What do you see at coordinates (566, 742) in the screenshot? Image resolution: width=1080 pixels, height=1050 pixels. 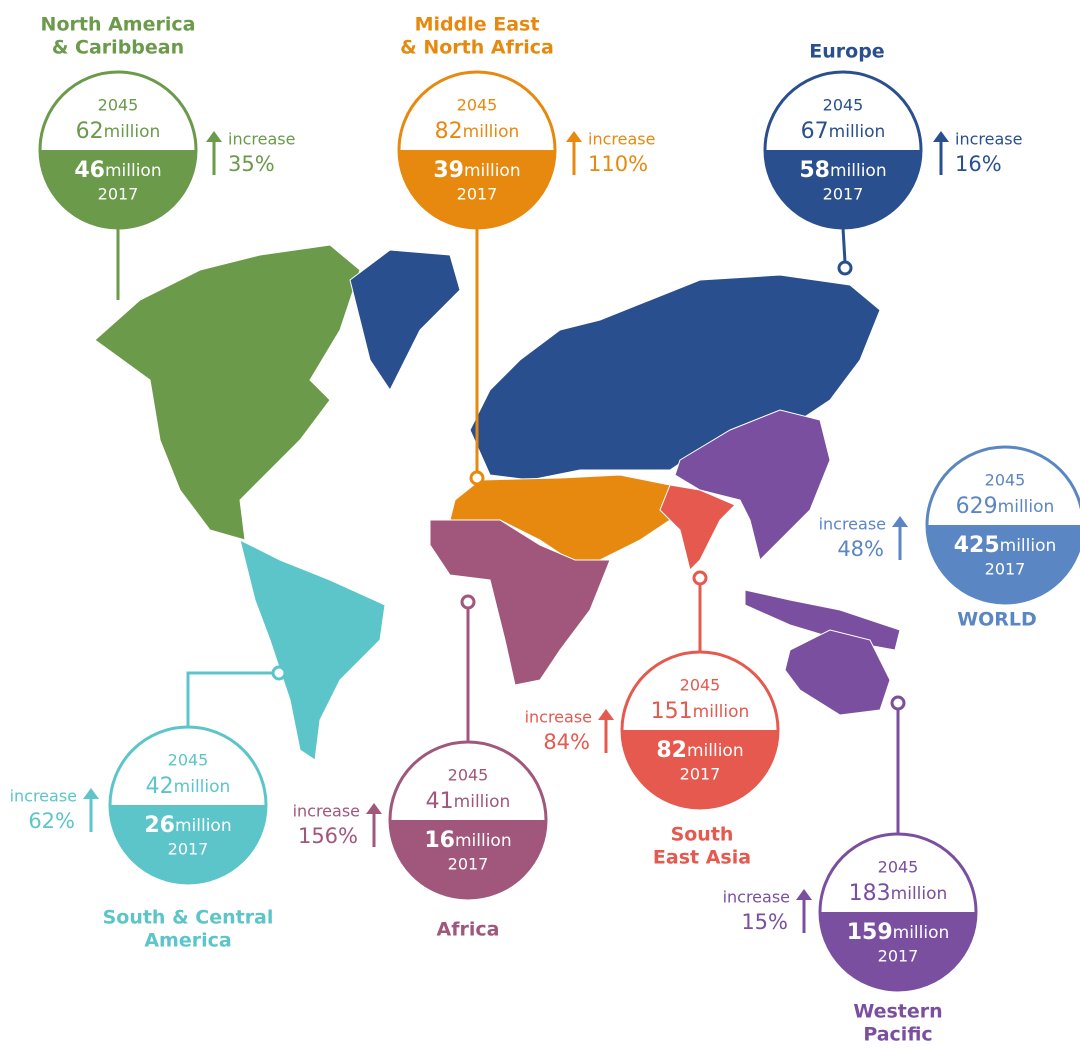 I see `increase-pct: 84%` at bounding box center [566, 742].